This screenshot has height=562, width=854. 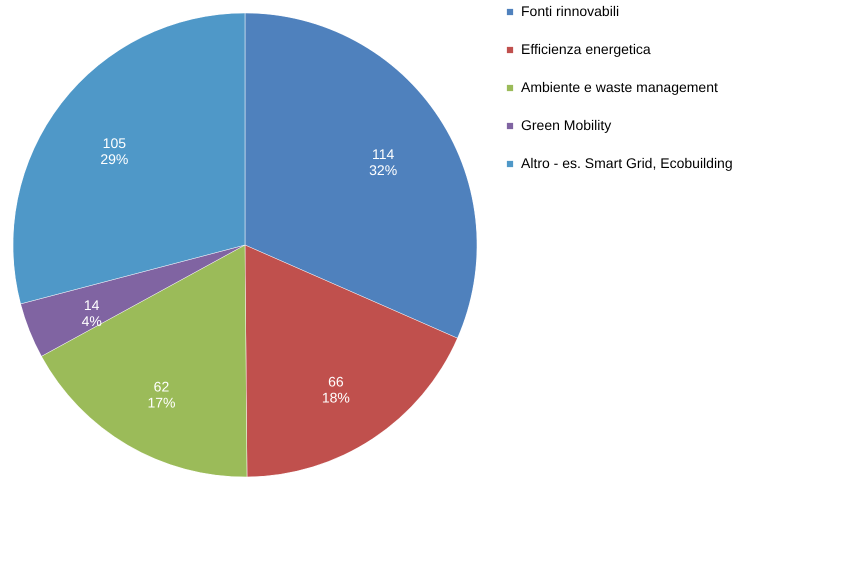 I want to click on data-label: 105 29%, so click(x=114, y=151).